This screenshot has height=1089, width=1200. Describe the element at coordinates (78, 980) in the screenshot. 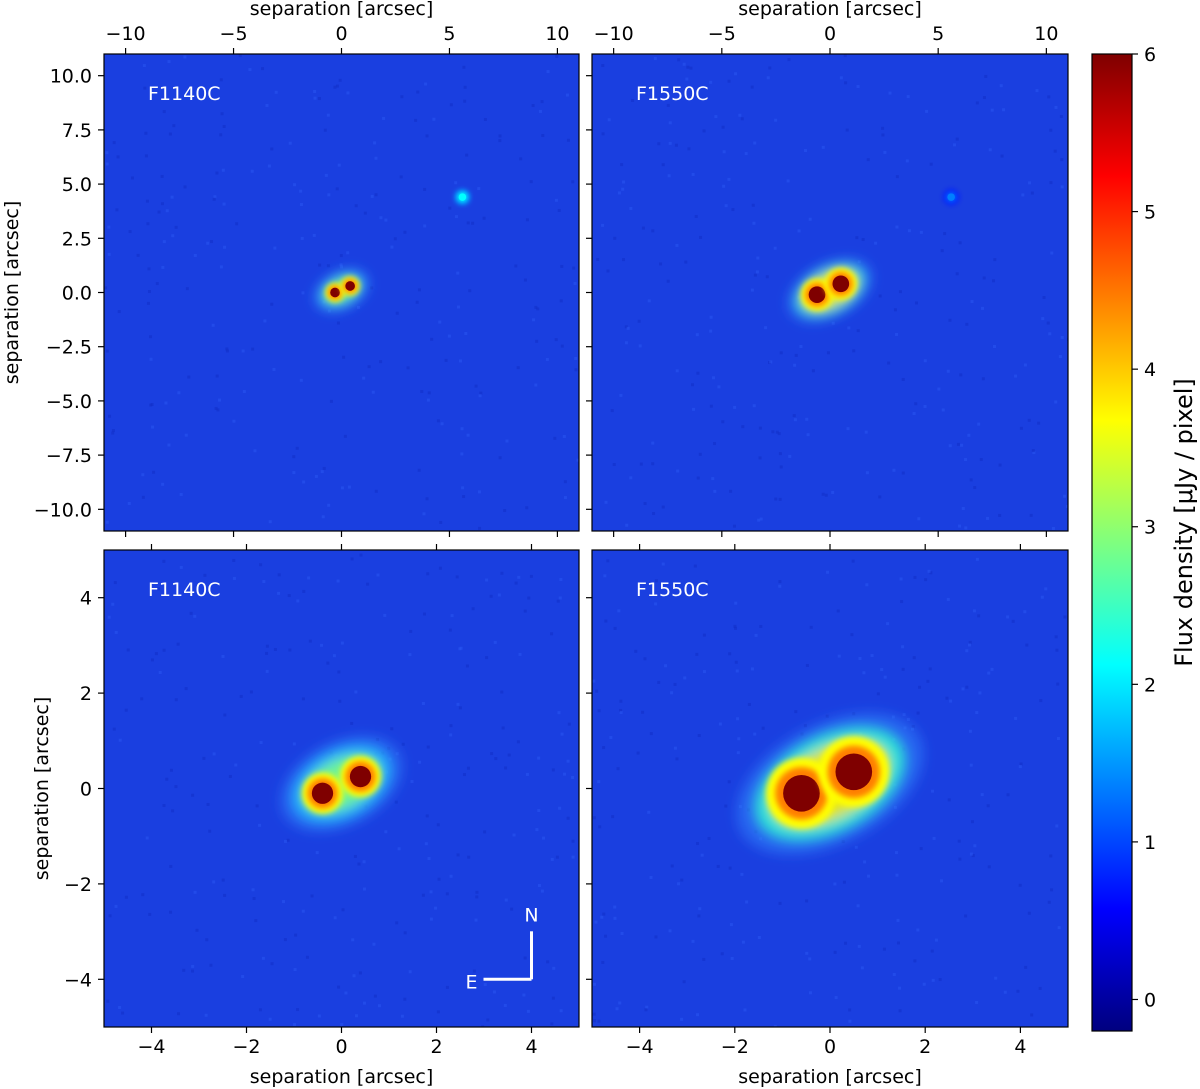

I see `y-tick-label: −4` at that location.